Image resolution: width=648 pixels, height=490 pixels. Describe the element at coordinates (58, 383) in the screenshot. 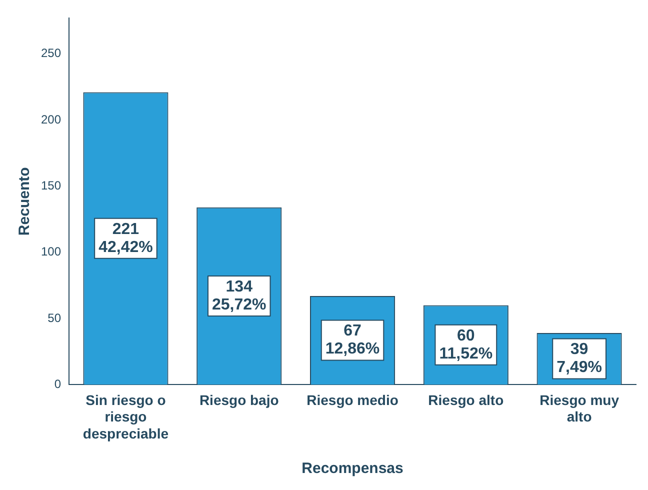

I see `y-tick-label: 0` at that location.